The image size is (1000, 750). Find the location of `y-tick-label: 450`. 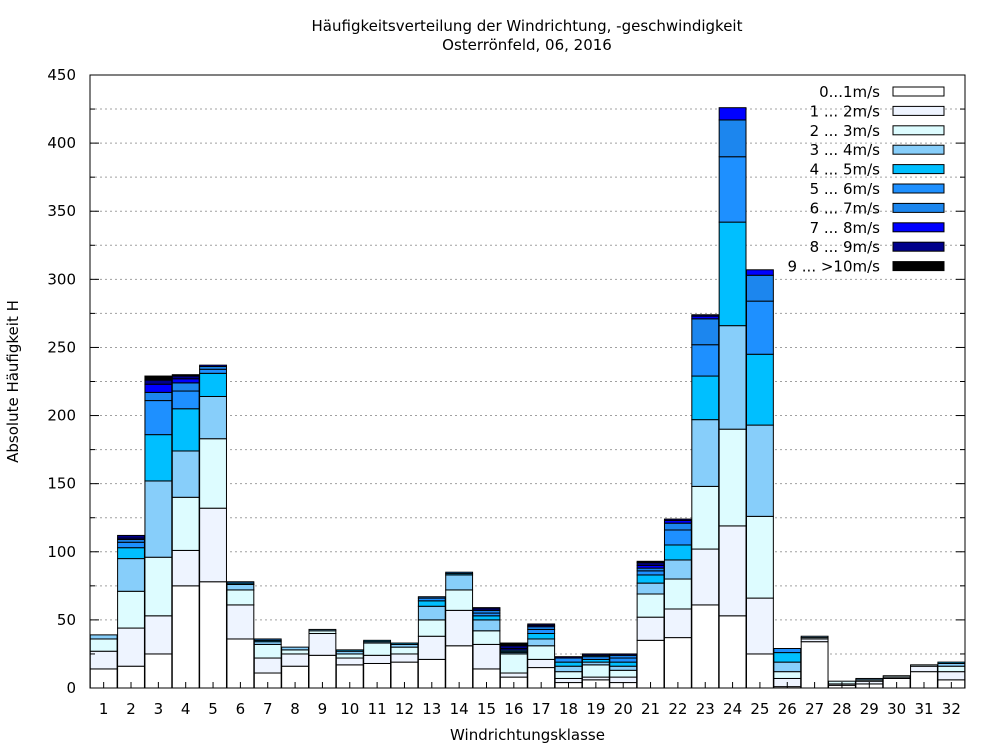

y-tick-label: 450 is located at coordinates (61, 75).